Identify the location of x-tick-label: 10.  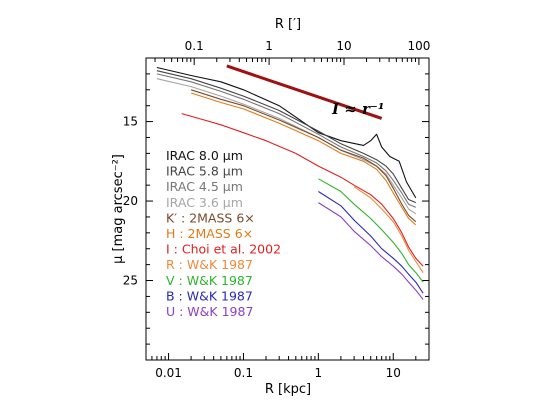
(393, 373).